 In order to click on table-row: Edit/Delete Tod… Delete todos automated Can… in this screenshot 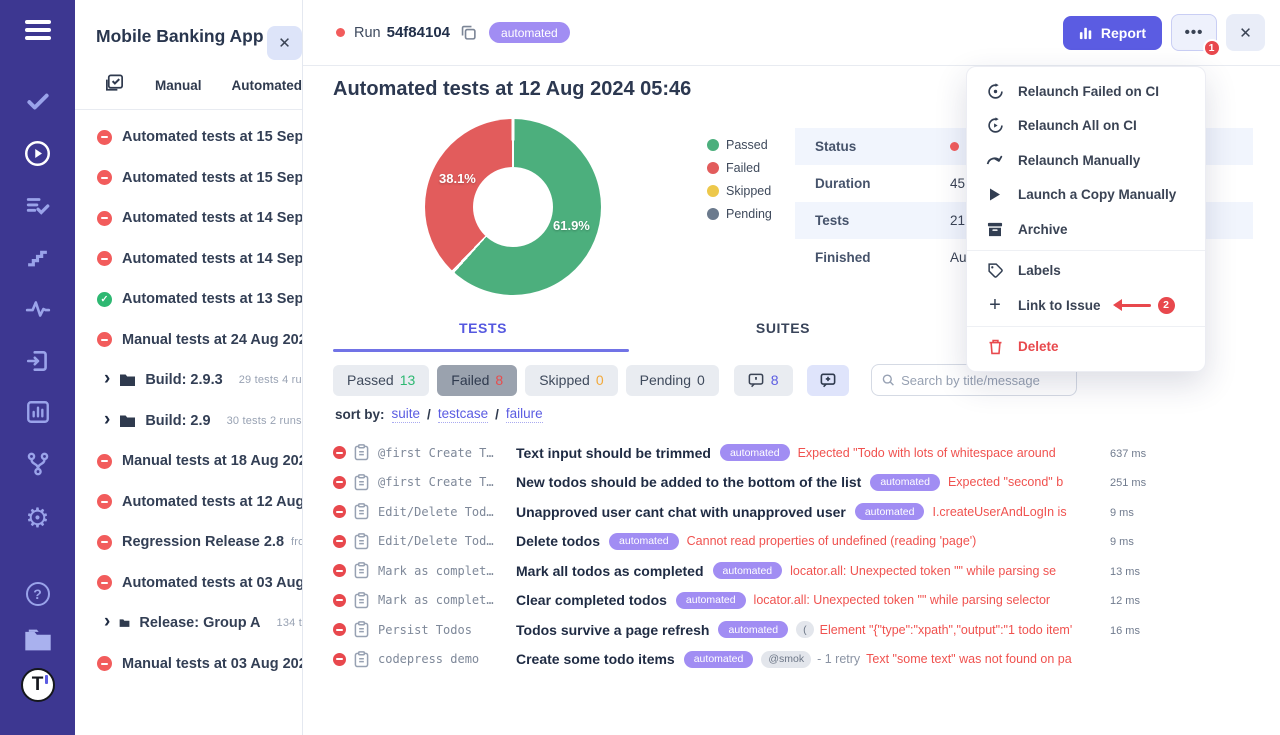, I will do `click(754, 542)`.